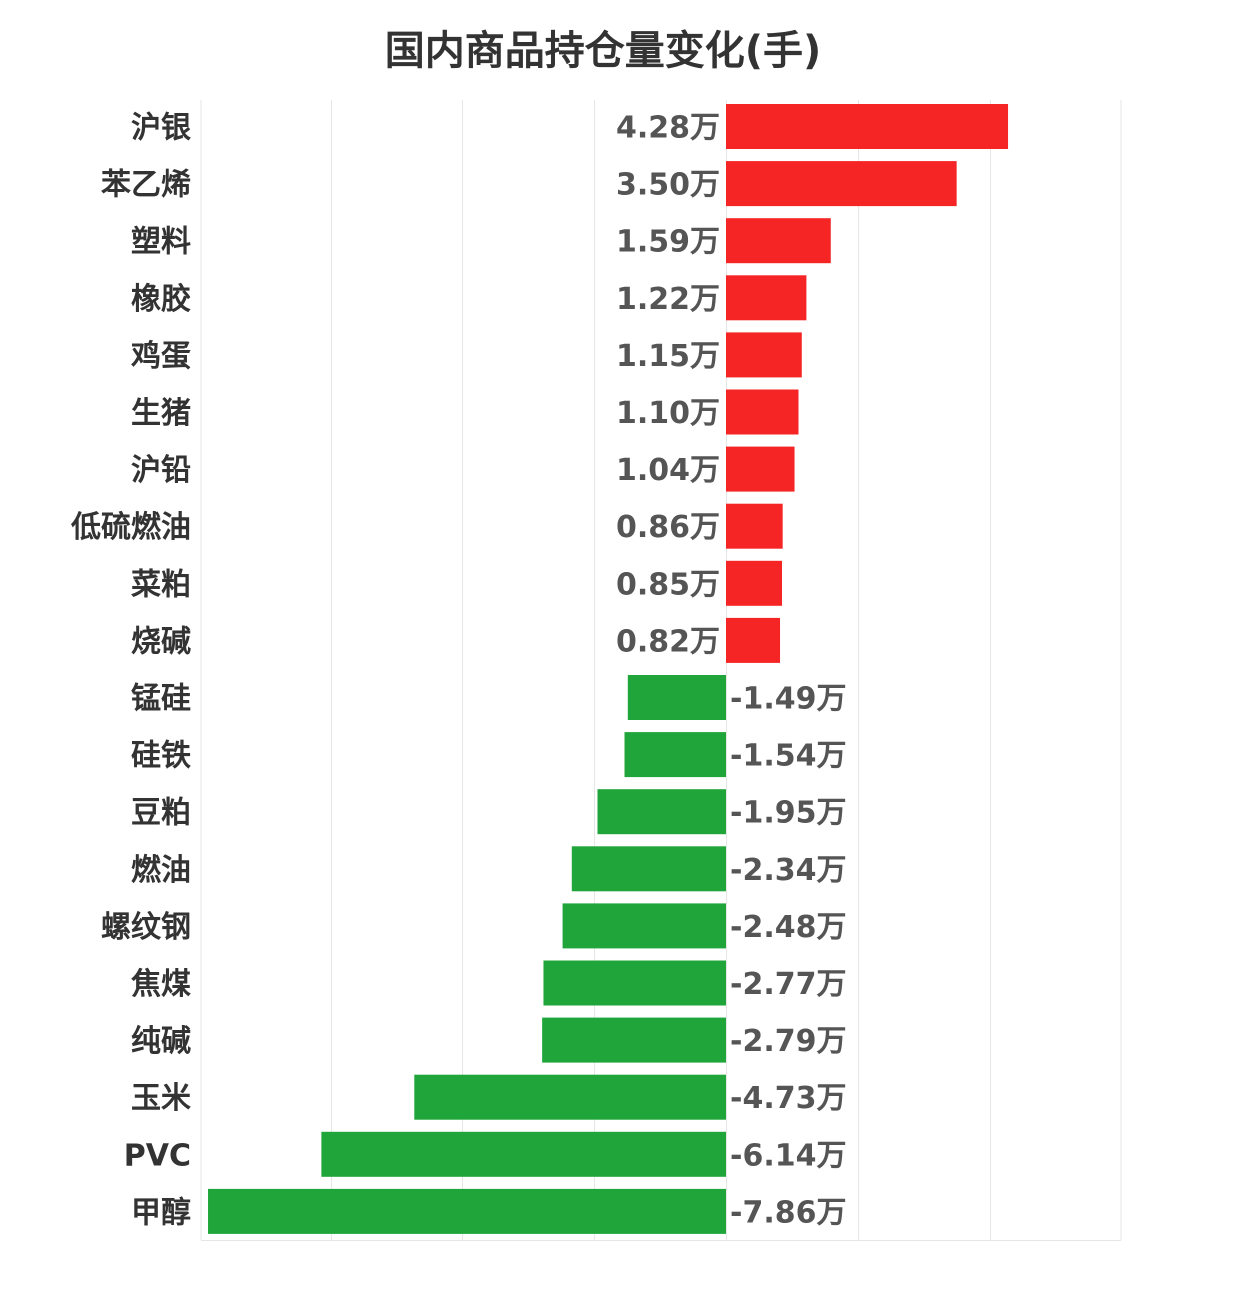  What do you see at coordinates (161, 128) in the screenshot?
I see `category-label: 沪银` at bounding box center [161, 128].